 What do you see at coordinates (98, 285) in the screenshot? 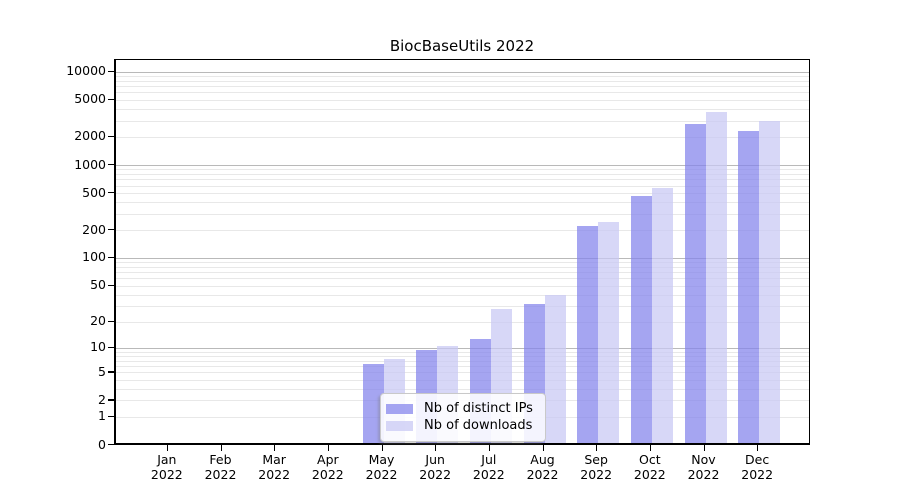
I see `y-tick-label-50: 50` at bounding box center [98, 285].